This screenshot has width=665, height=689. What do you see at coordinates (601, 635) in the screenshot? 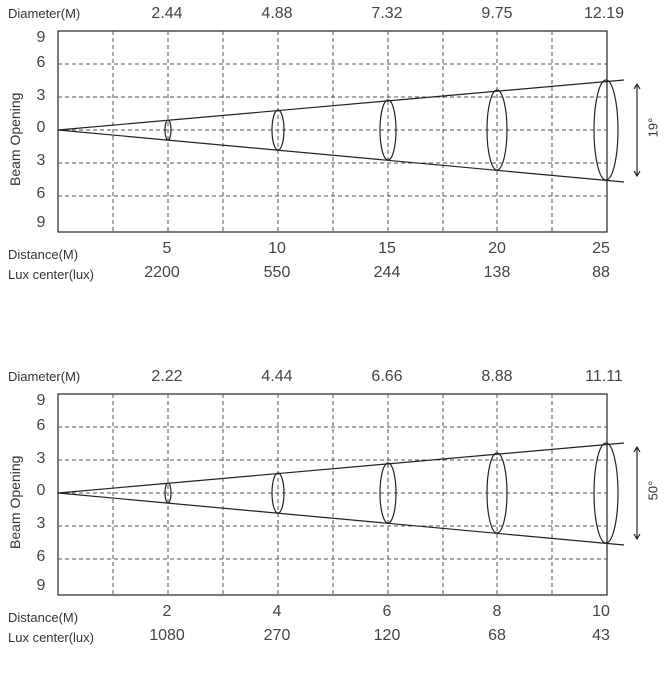
I see `lux-value: 43` at bounding box center [601, 635].